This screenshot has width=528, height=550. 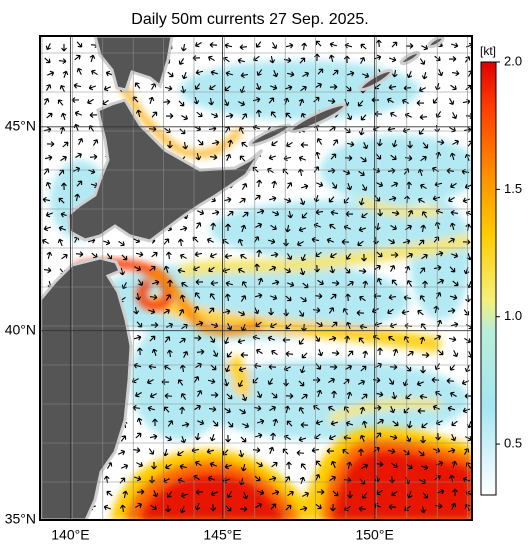 I want to click on colorbar-unit: [kt], so click(x=488, y=51).